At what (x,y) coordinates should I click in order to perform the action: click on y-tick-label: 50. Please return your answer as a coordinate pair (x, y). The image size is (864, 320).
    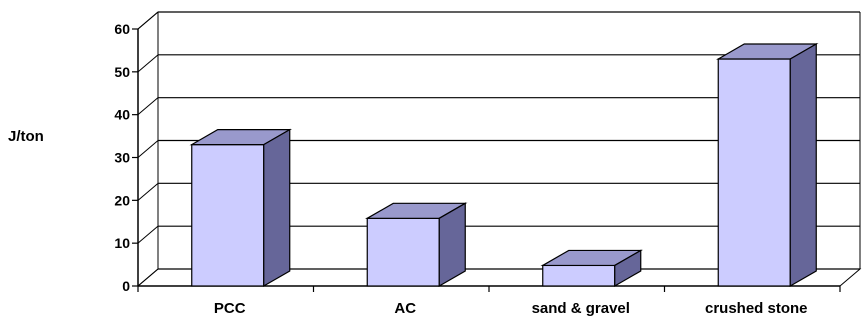
    Looking at the image, I should click on (122, 72).